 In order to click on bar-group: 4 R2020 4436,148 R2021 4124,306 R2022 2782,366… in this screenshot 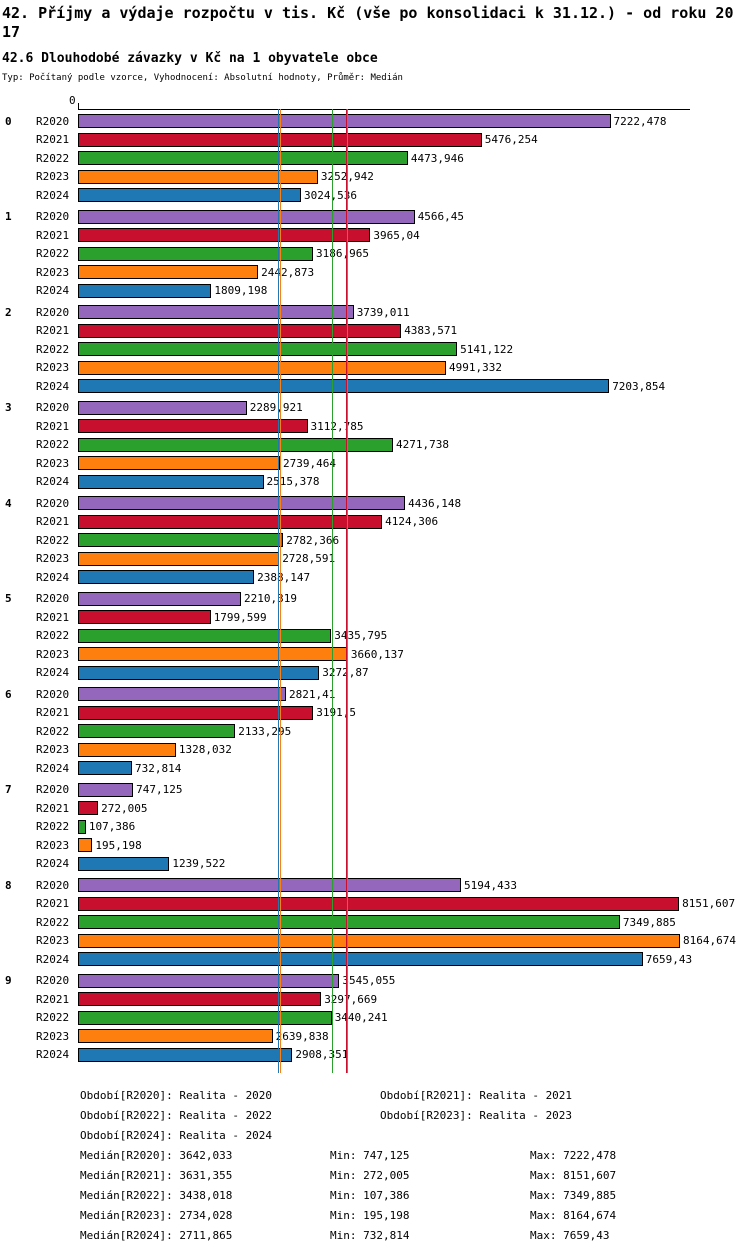, I will do `click(375, 540)`.